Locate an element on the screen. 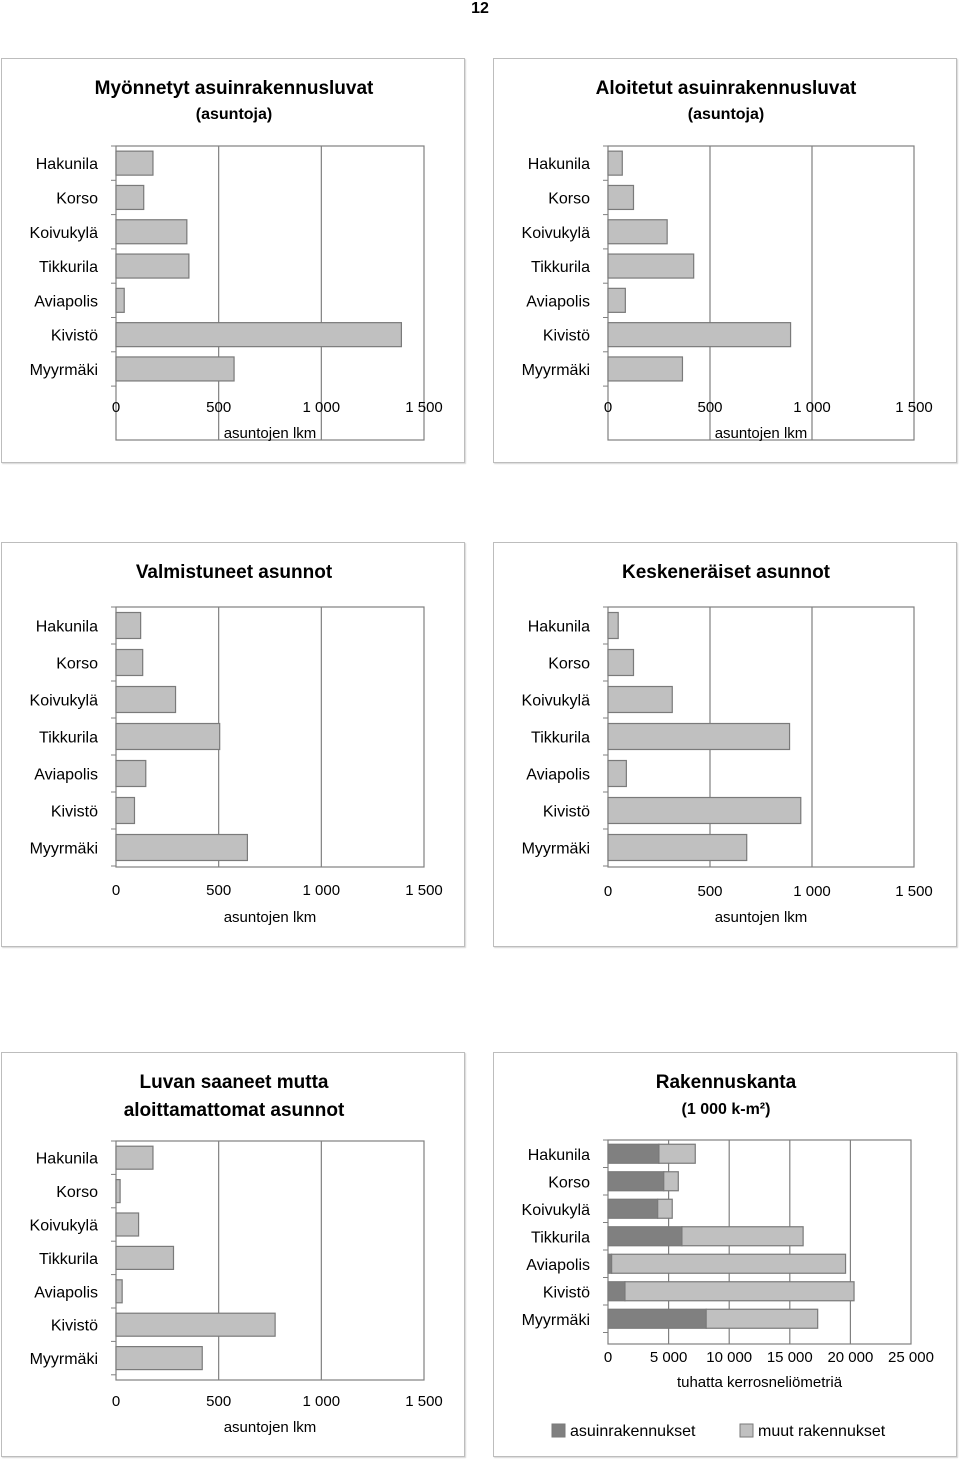 Image resolution: width=960 pixels, height=1461 pixels. plot-area is located at coordinates (761, 293).